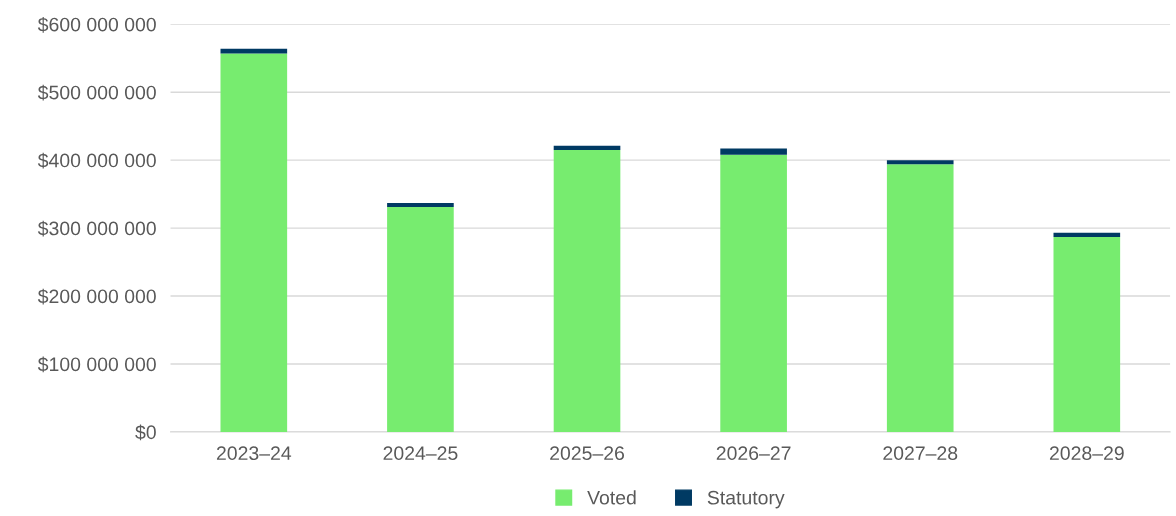 Image resolution: width=1176 pixels, height=516 pixels. I want to click on y-tick-label: $400 000 000, so click(96, 160).